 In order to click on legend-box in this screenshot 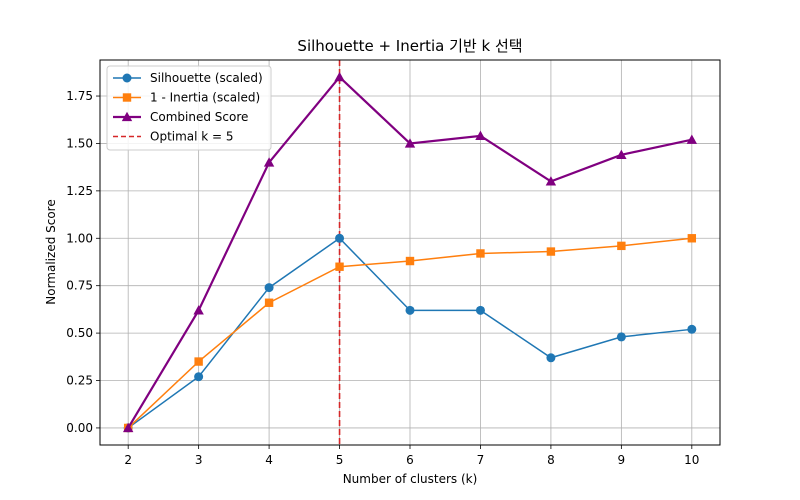, I will do `click(189, 108)`.